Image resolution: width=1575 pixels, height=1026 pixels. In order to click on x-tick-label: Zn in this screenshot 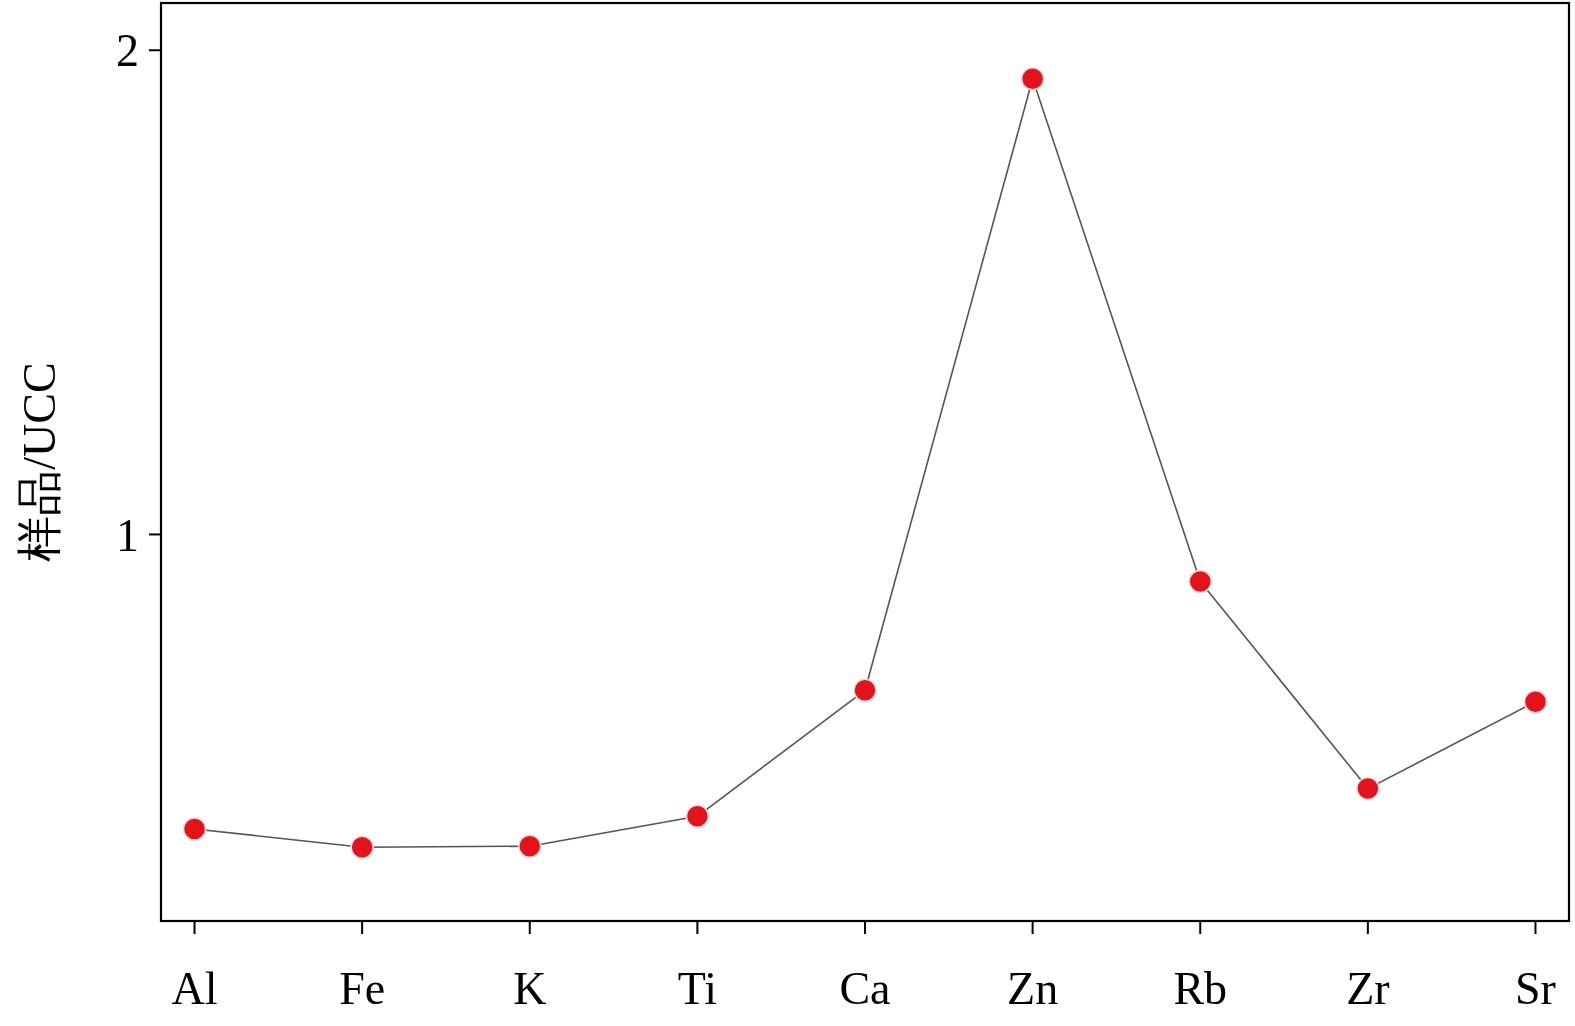, I will do `click(1033, 988)`.